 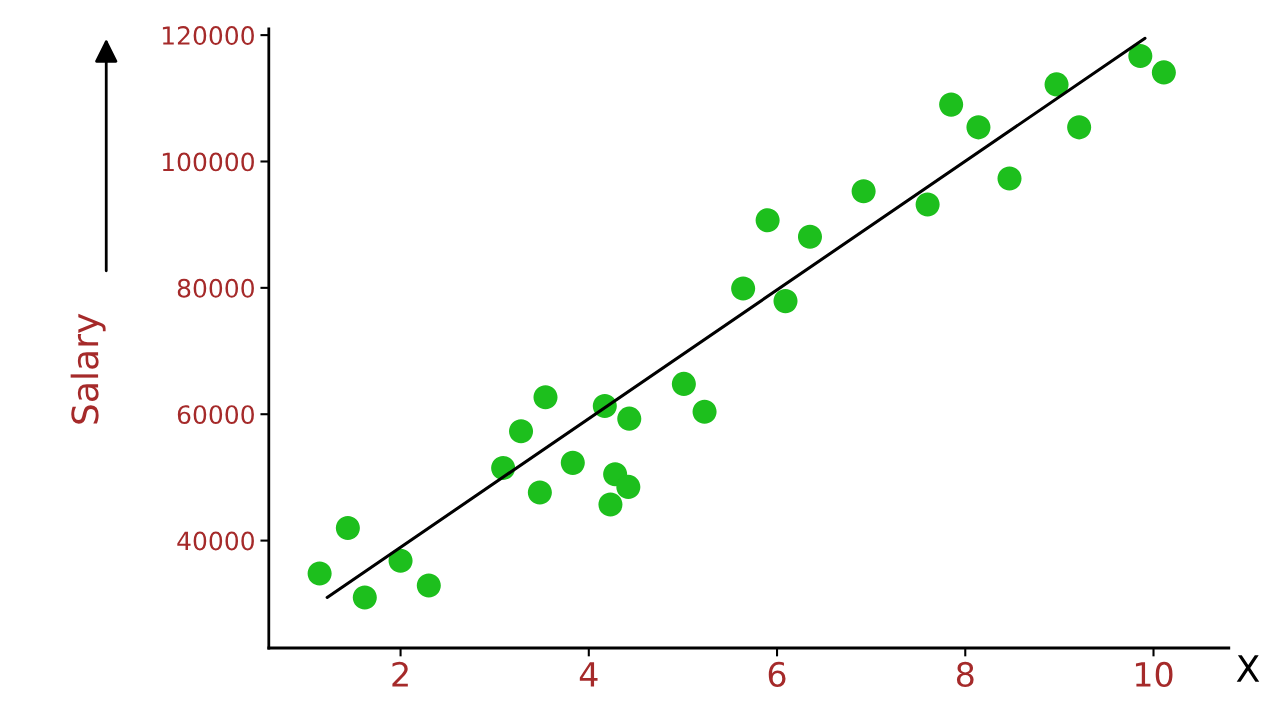 I want to click on y-axis-title: Salary, so click(x=88, y=368).